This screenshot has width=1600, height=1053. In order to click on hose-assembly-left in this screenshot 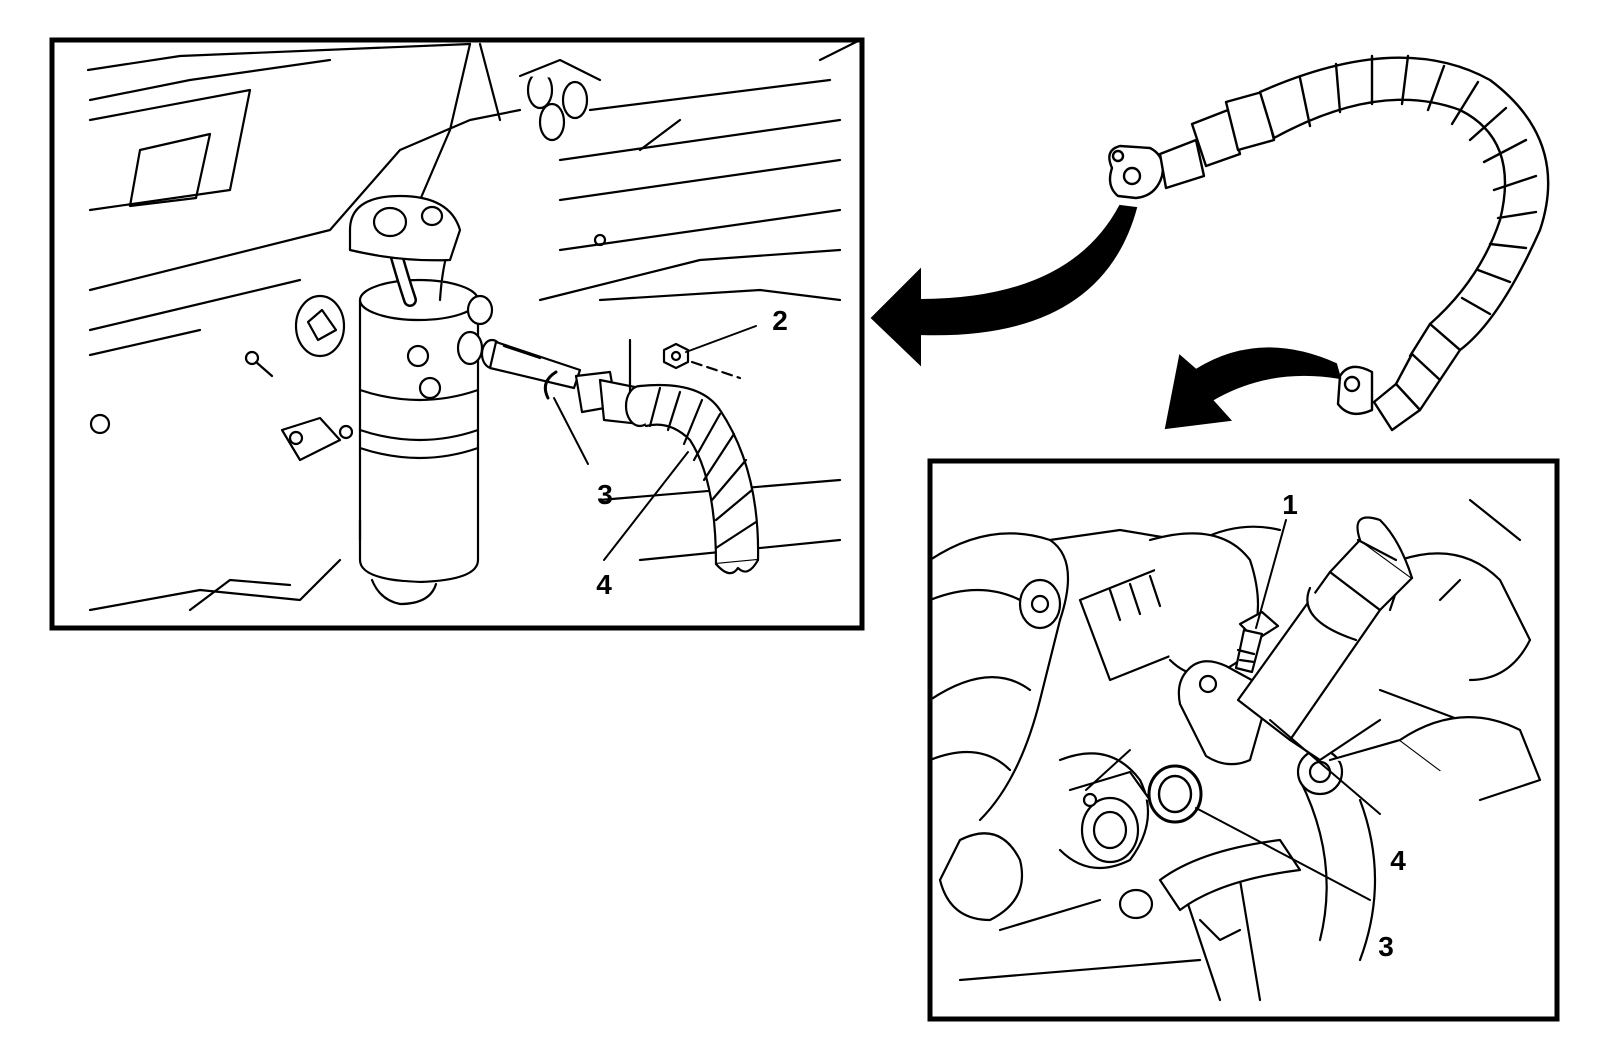, I will do `click(667, 472)`.